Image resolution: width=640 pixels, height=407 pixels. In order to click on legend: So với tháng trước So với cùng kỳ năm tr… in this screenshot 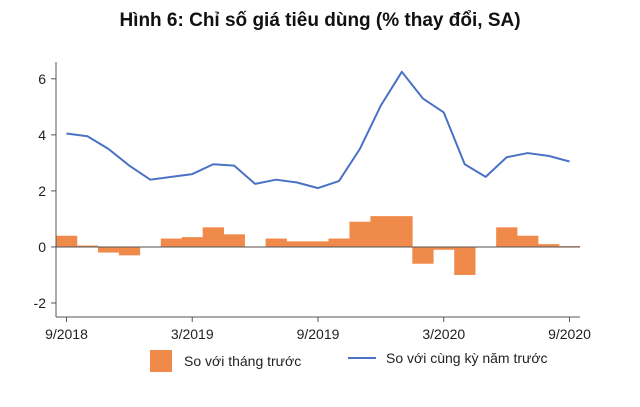, I will do `click(320, 365)`.